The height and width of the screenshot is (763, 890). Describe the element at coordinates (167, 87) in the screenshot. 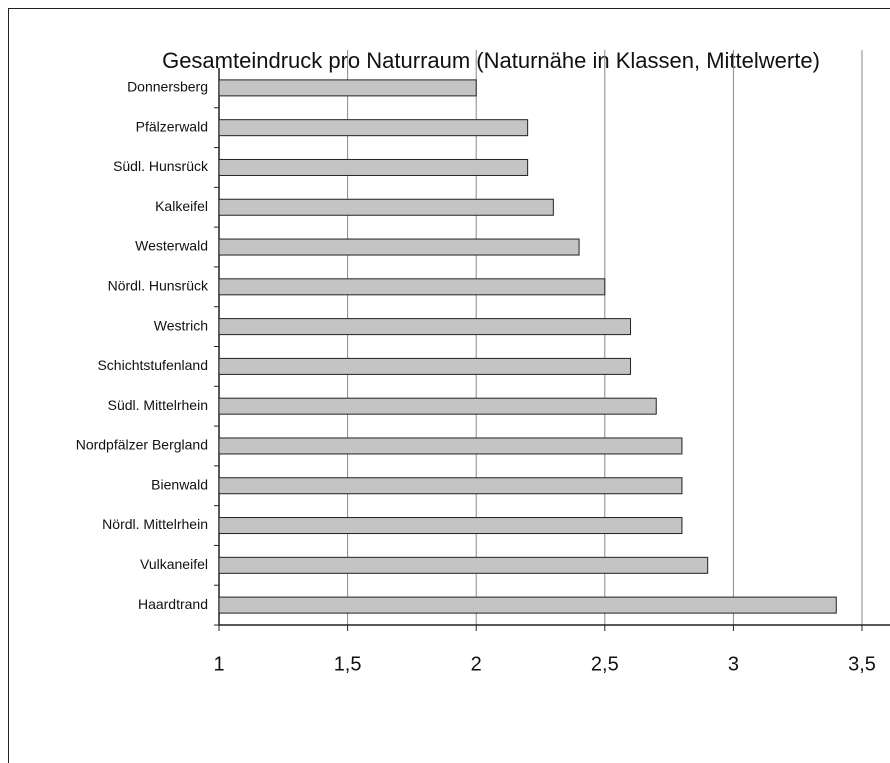

I see `y-tick-label: Donnersberg` at that location.